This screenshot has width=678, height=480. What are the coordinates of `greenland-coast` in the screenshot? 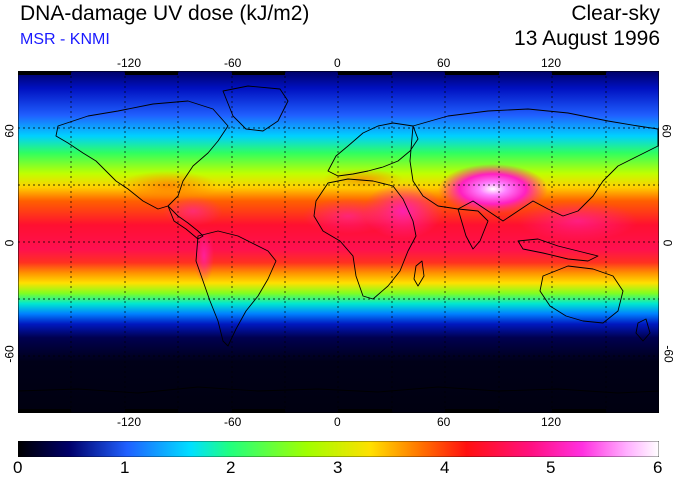 It's located at (255, 108).